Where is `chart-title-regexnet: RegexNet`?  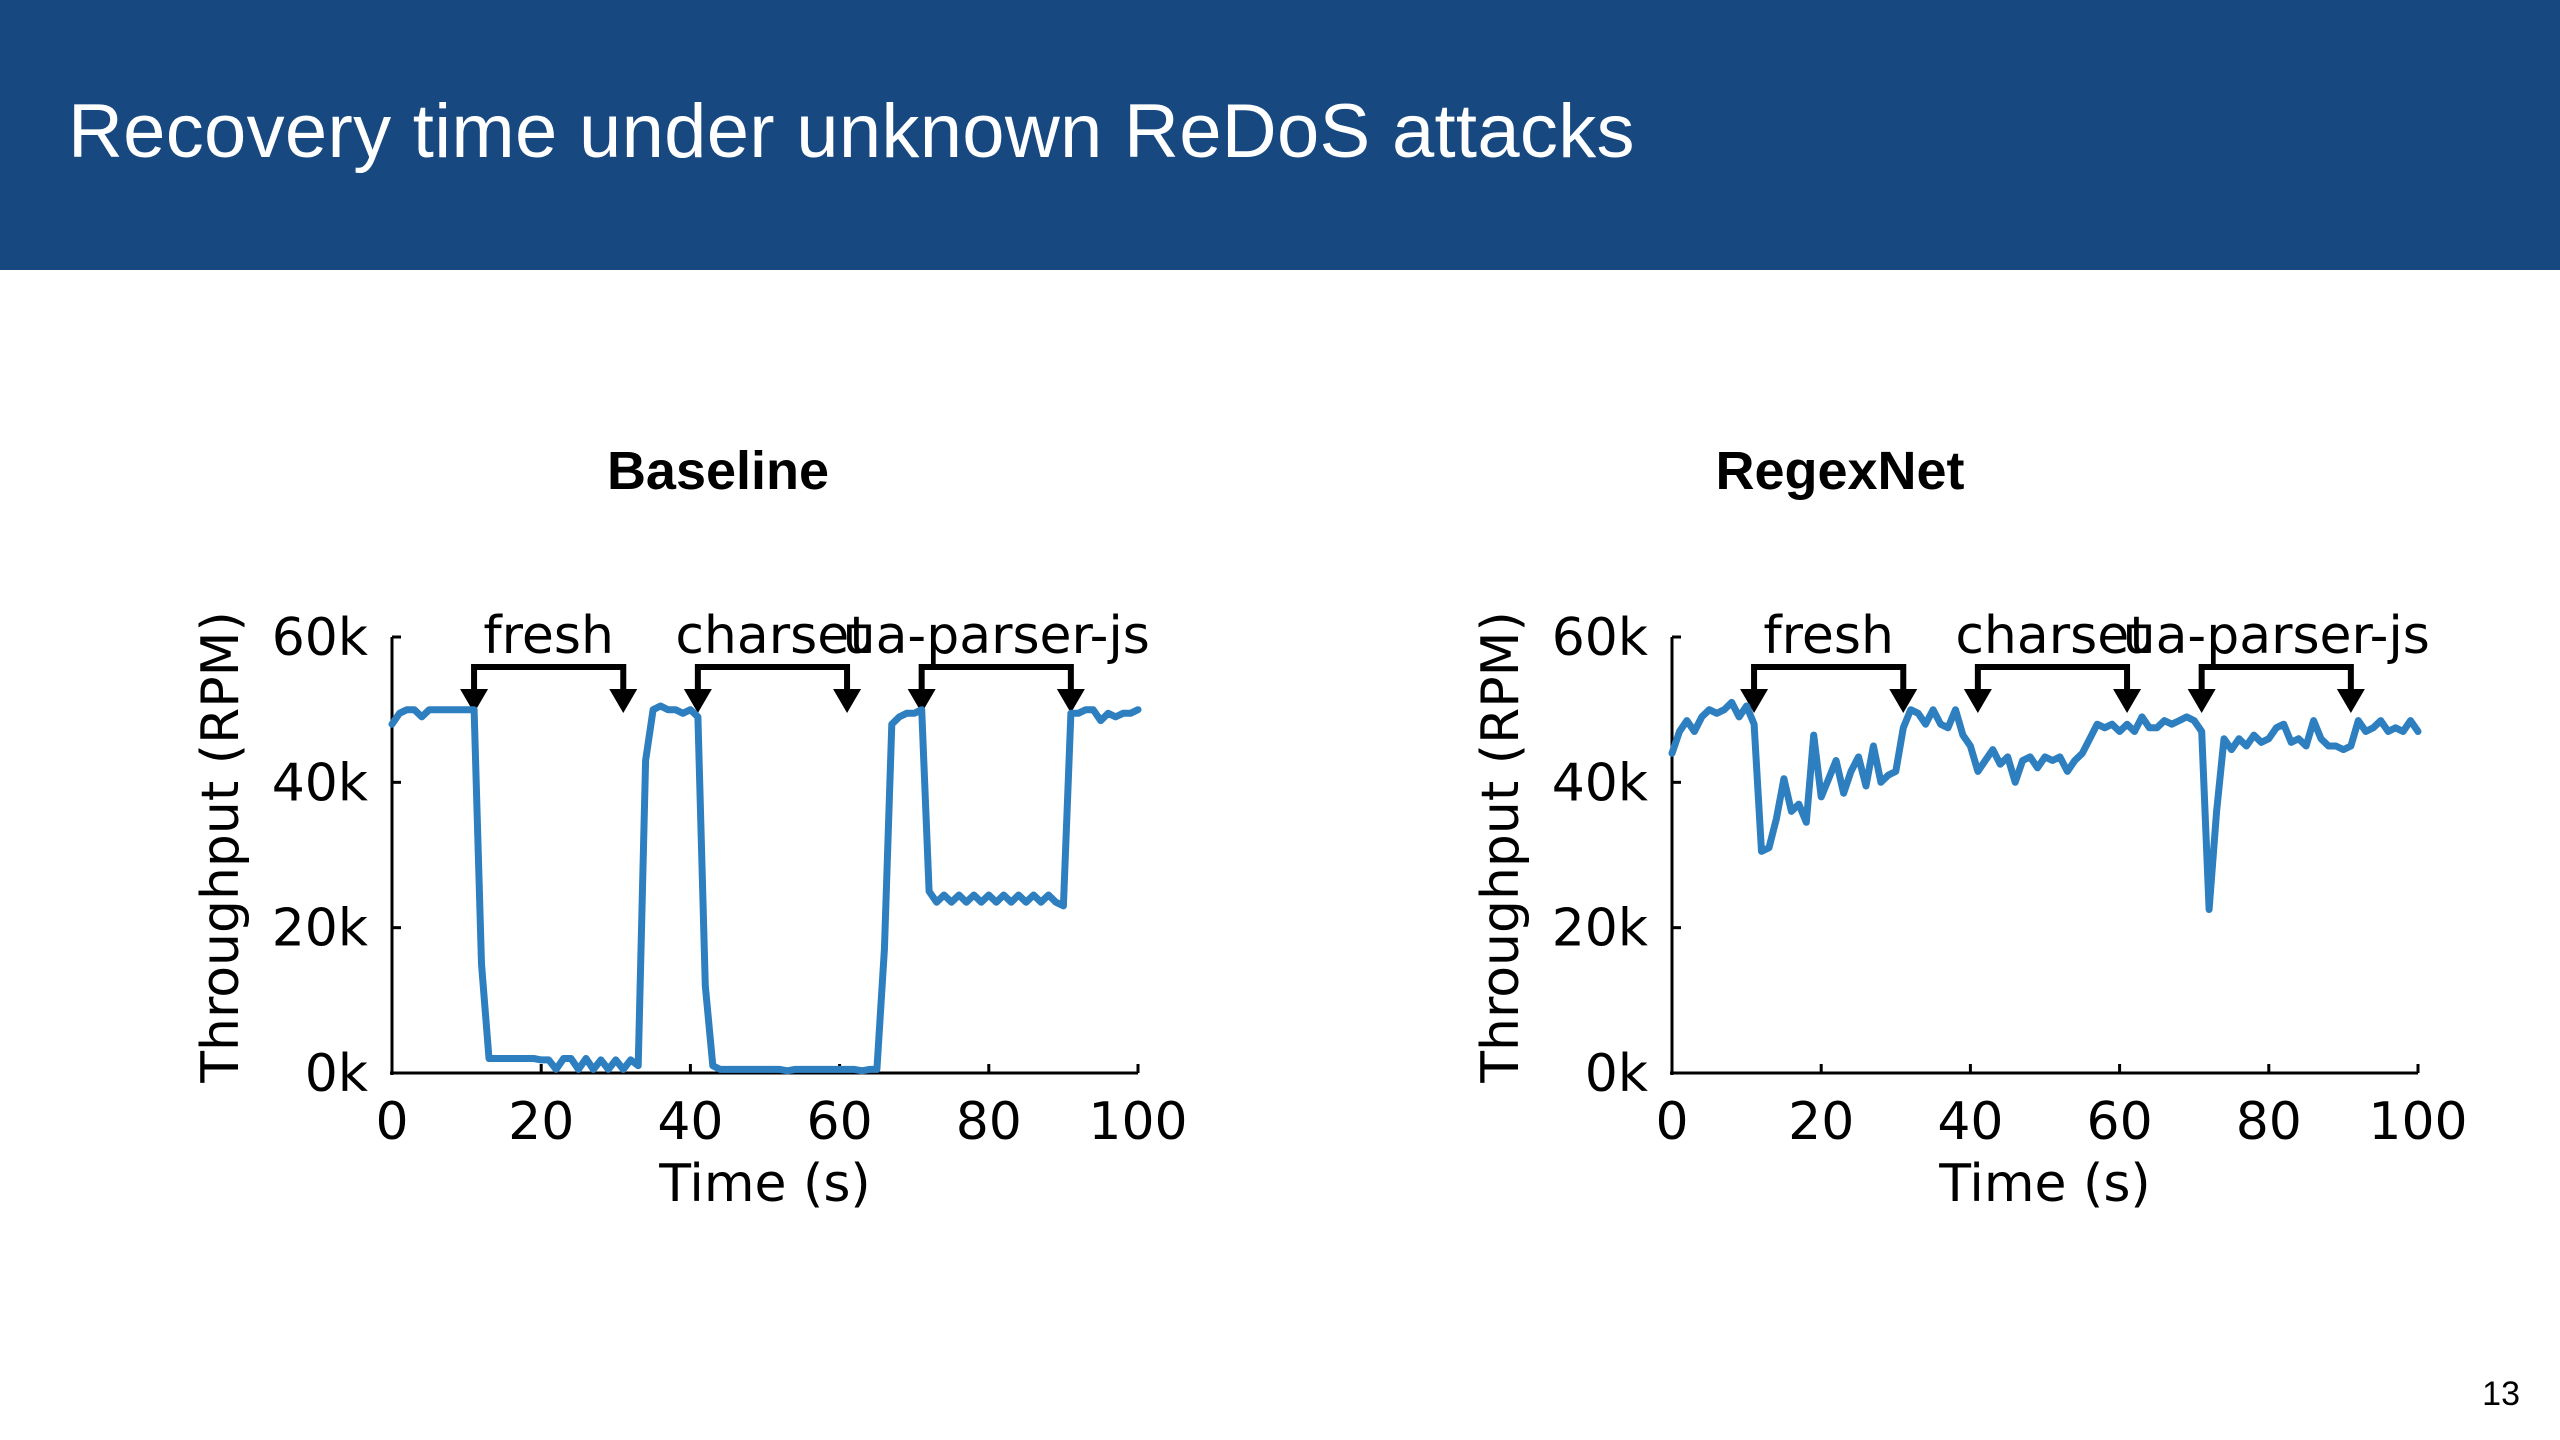
chart-title-regexnet: RegexNet is located at coordinates (1840, 471).